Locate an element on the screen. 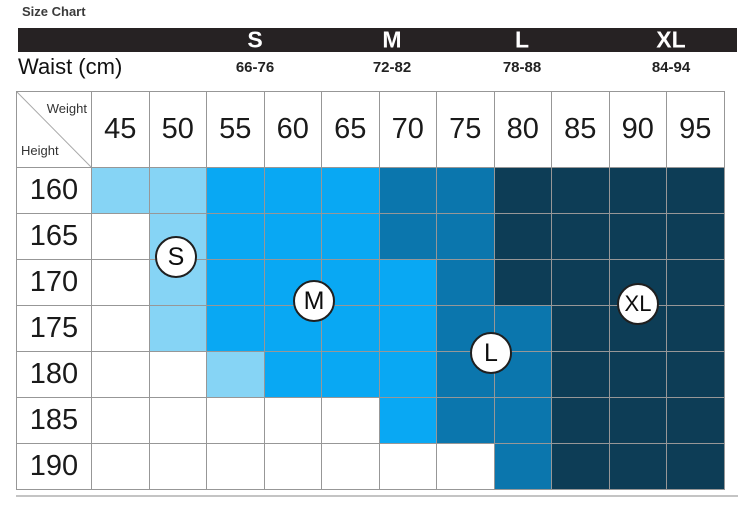 This screenshot has width=750, height=505. size-cell-h165-w80 is located at coordinates (523, 237).